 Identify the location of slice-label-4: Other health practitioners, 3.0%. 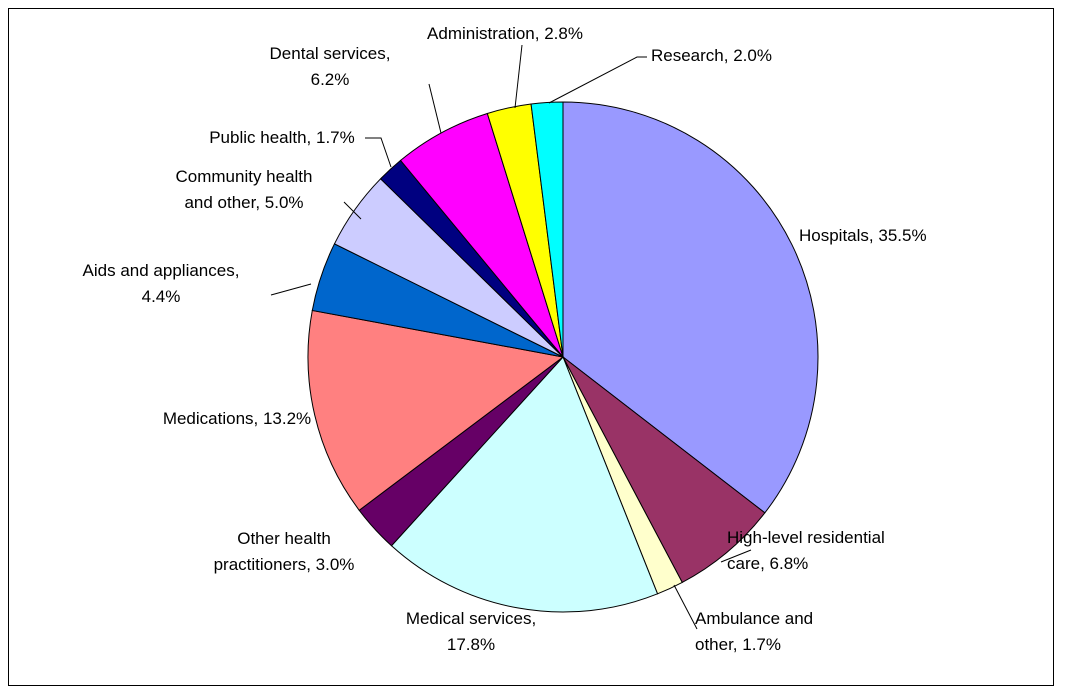
(284, 551).